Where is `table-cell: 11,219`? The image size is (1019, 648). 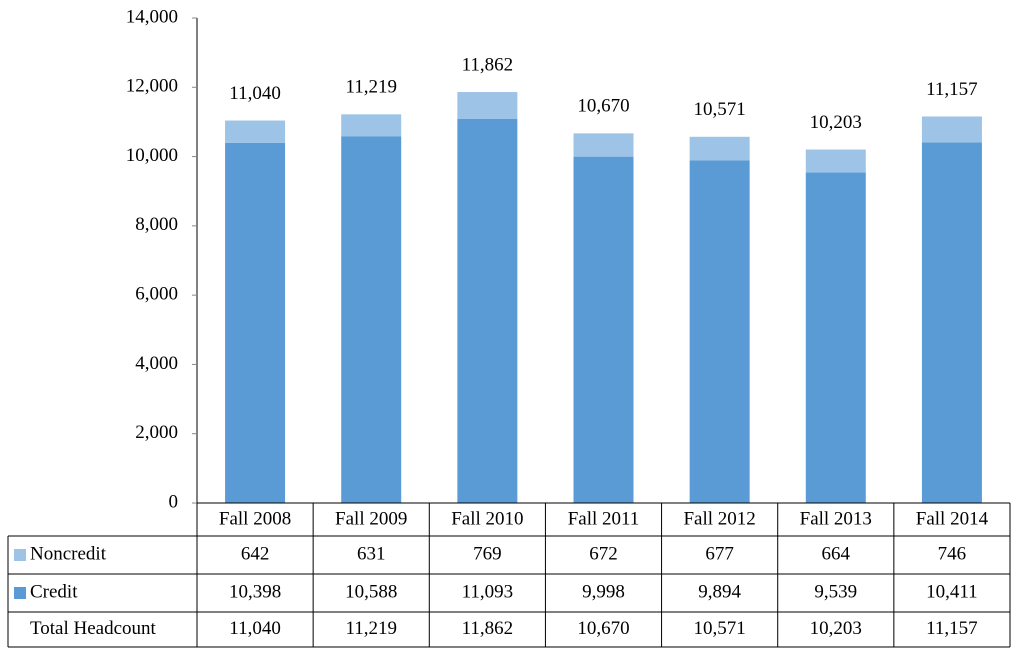
table-cell: 11,219 is located at coordinates (371, 628).